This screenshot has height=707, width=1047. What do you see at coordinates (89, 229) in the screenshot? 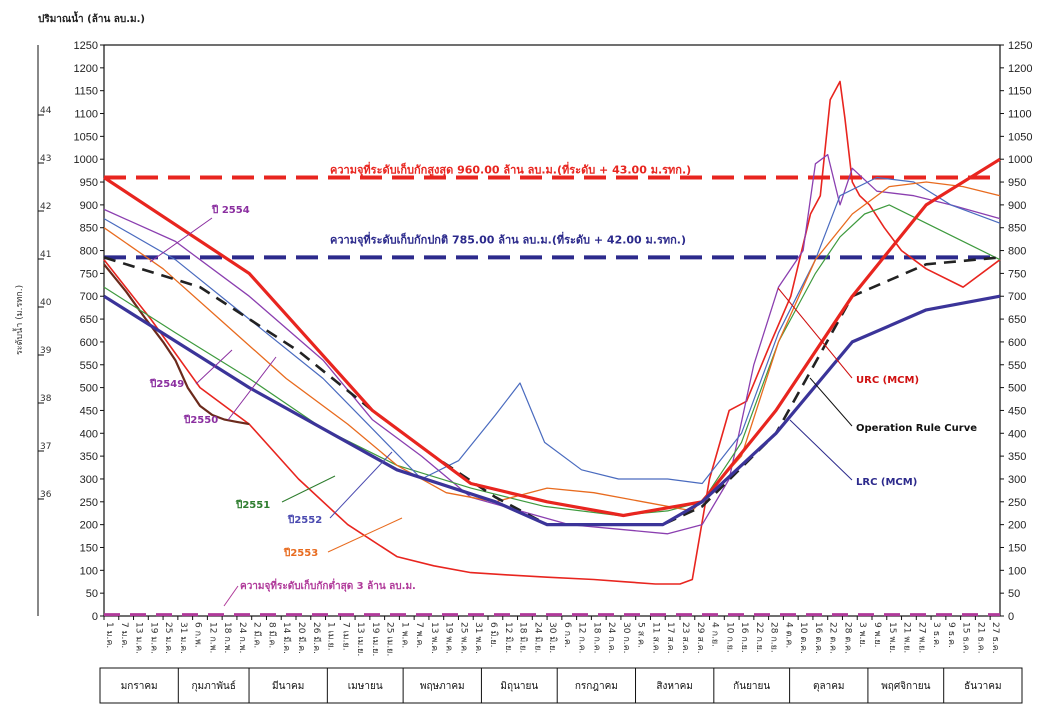
I see `y-tick-label-left: 850` at bounding box center [89, 229].